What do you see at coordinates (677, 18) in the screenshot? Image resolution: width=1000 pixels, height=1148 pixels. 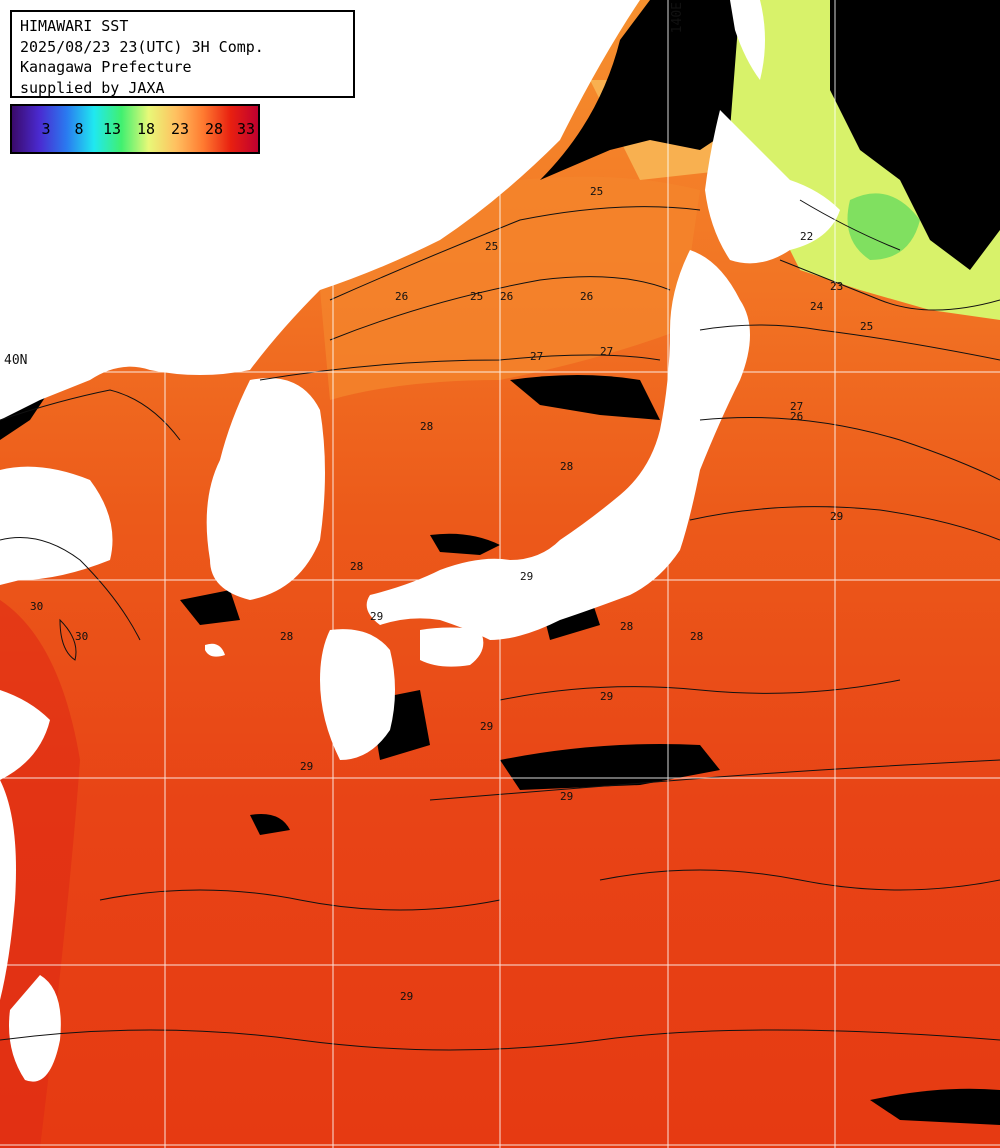 I see `lon-label-140e: 140E` at bounding box center [677, 18].